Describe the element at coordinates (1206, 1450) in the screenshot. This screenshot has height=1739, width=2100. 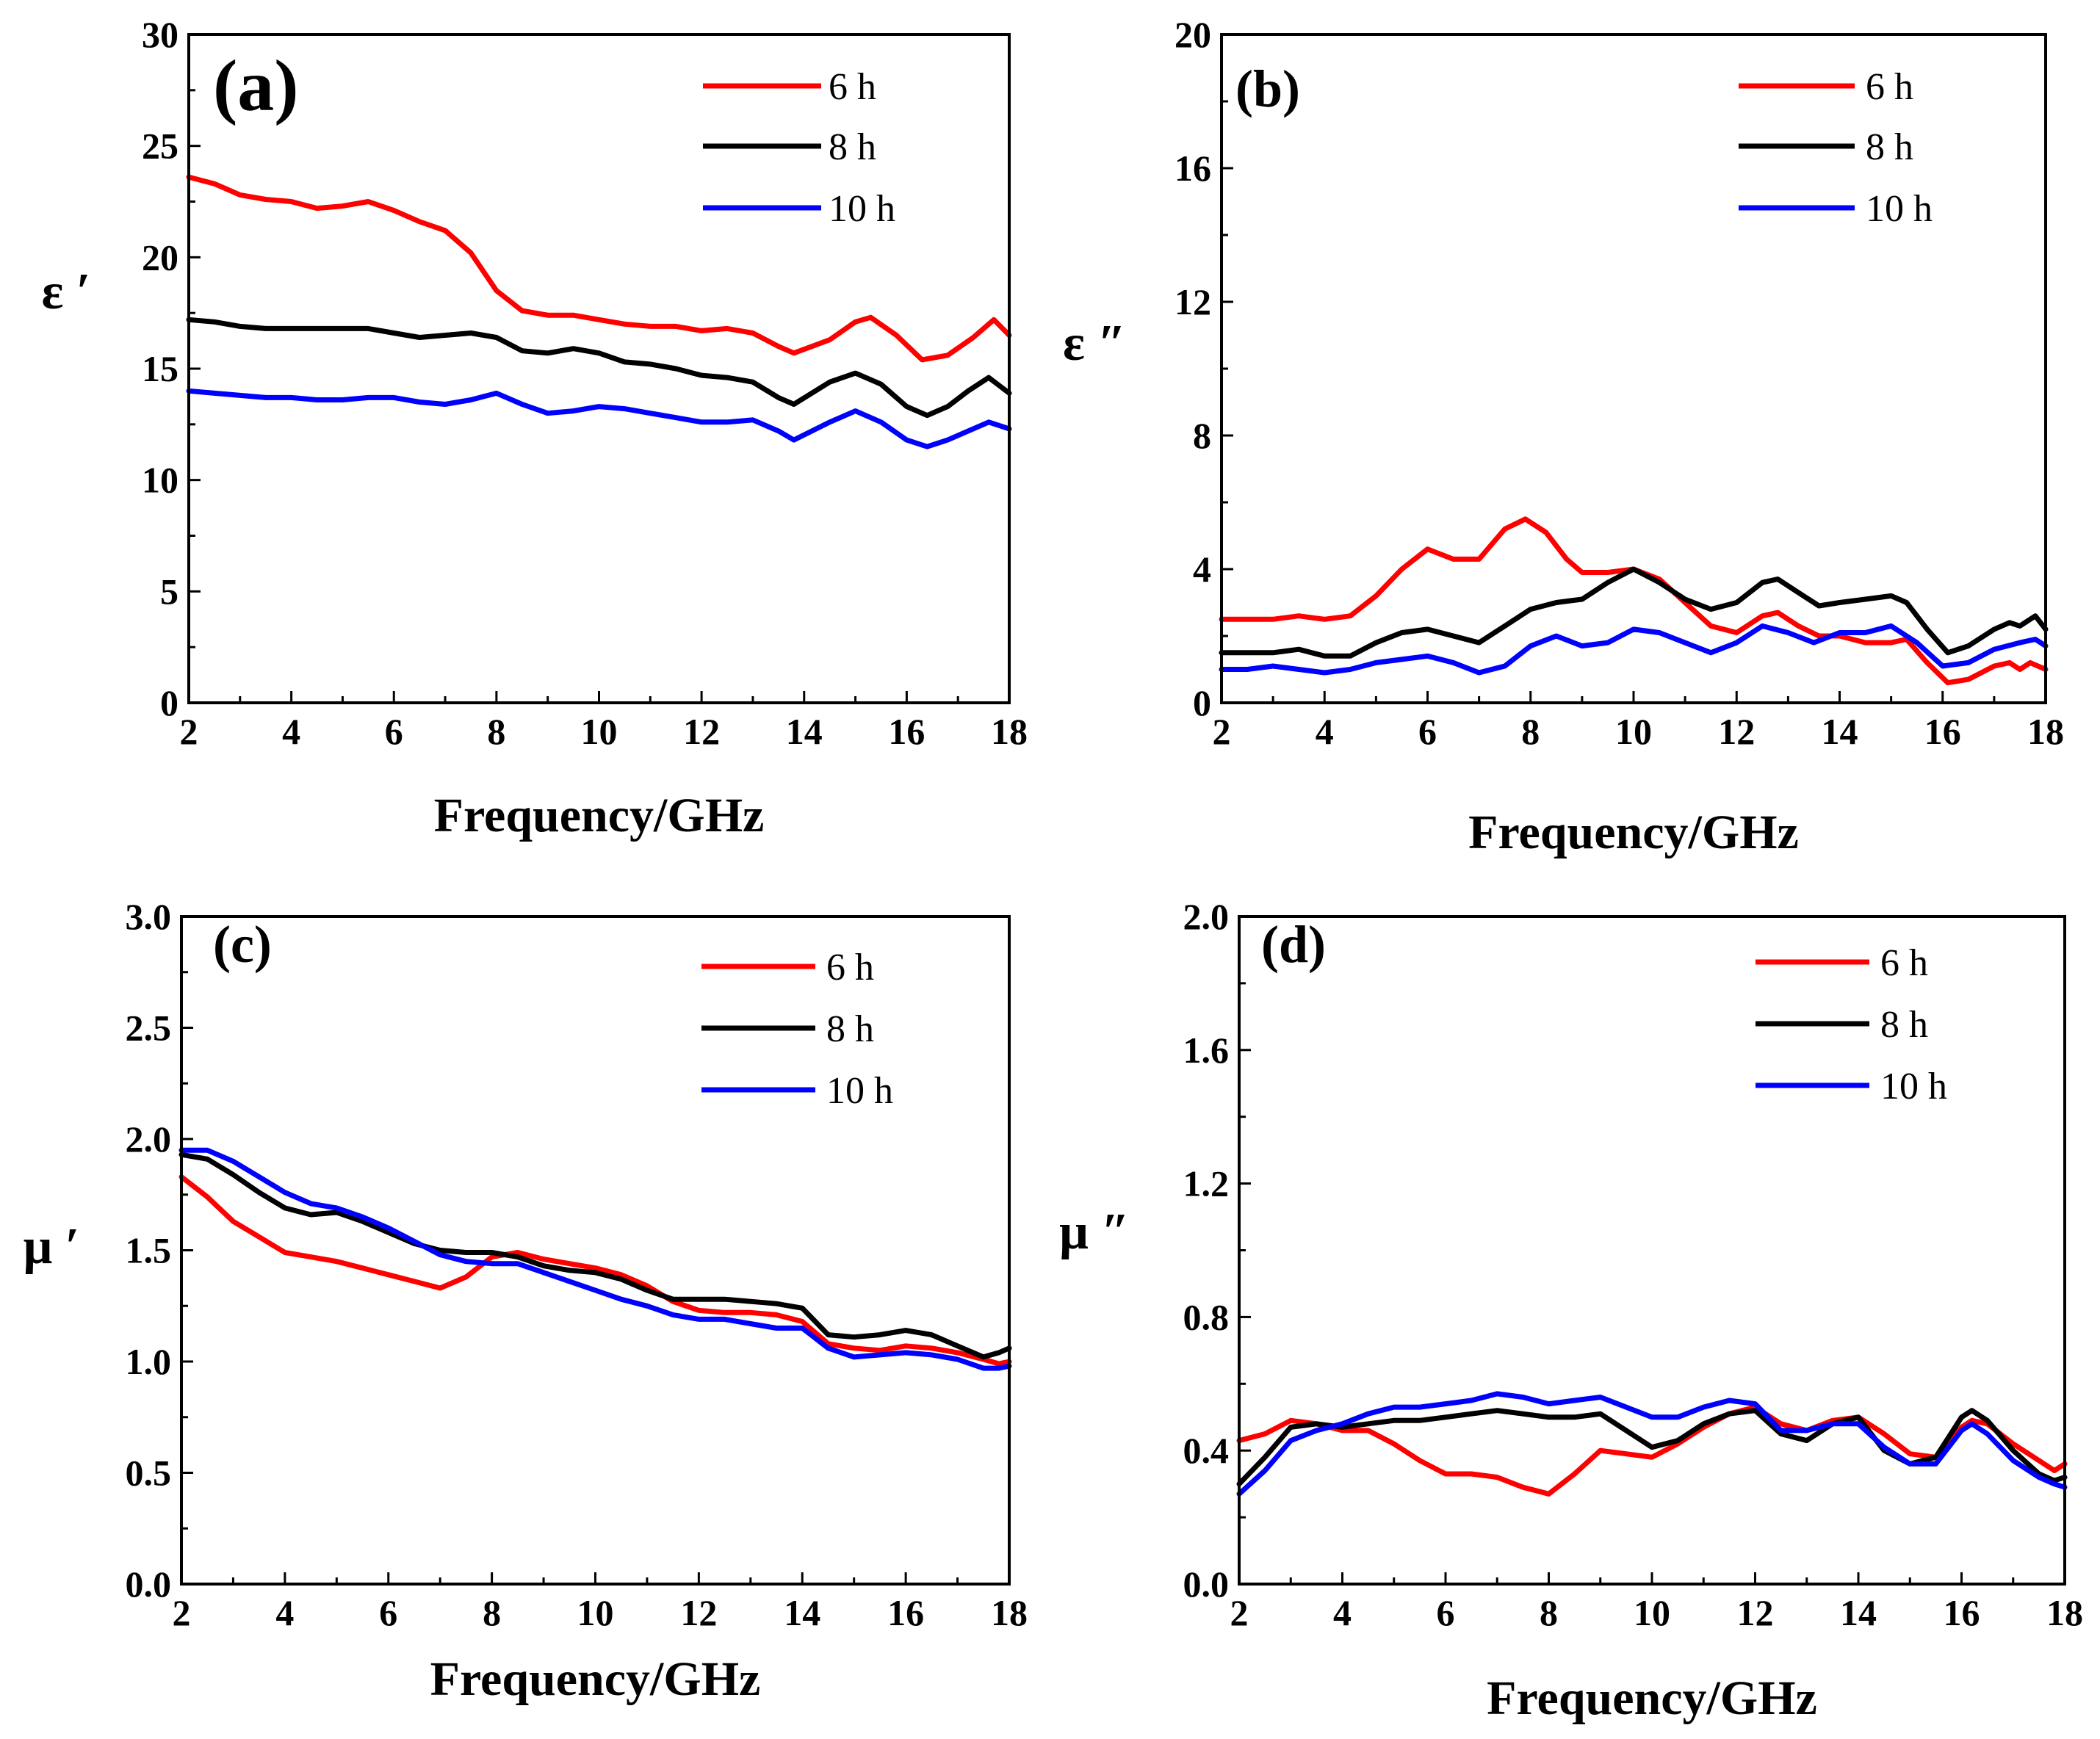
I see `y-tick-label: 0.4` at that location.